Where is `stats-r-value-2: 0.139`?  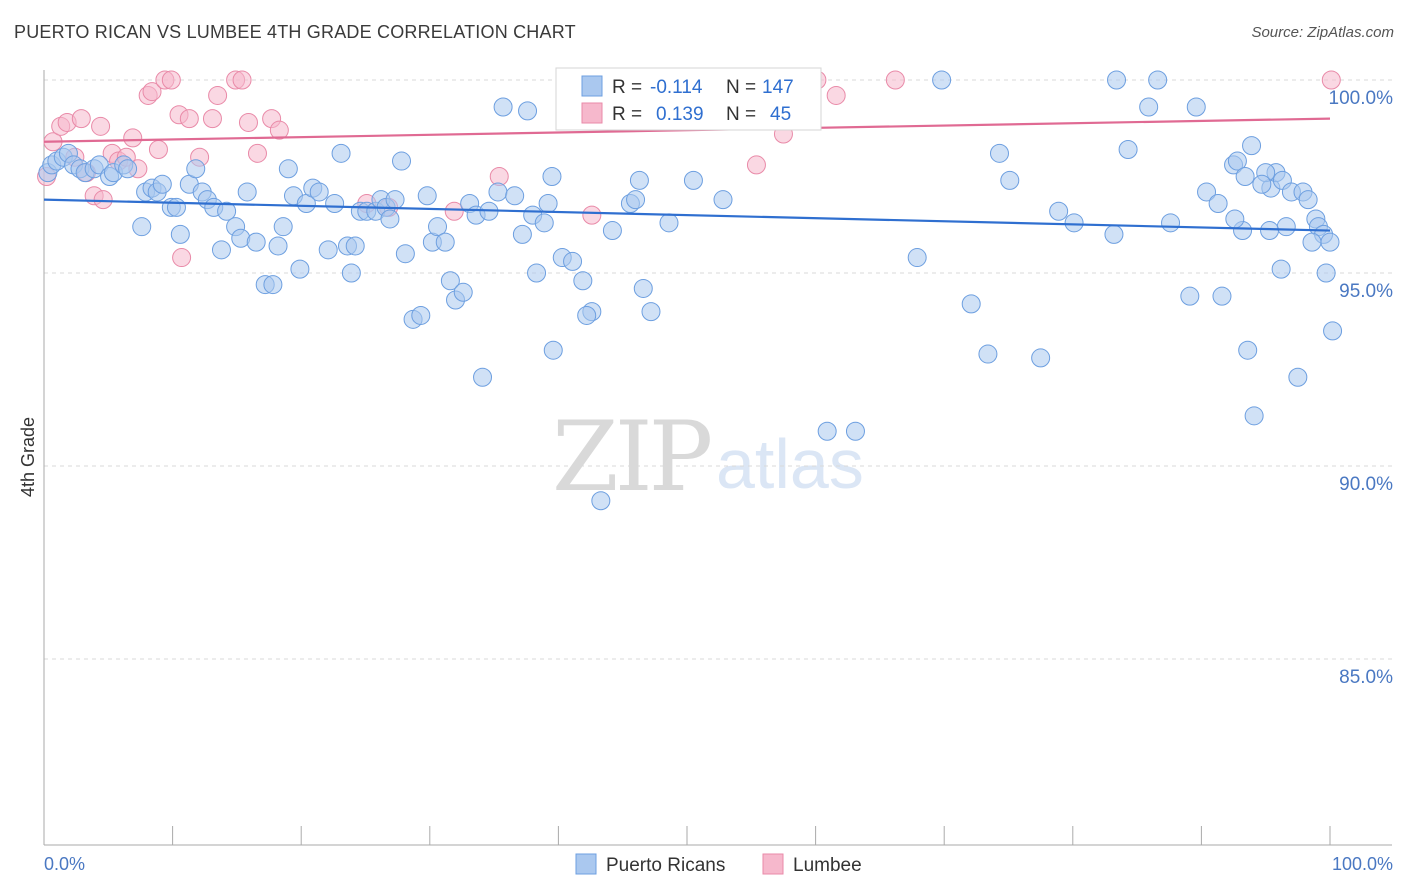 stats-r-value-2: 0.139 is located at coordinates (680, 114).